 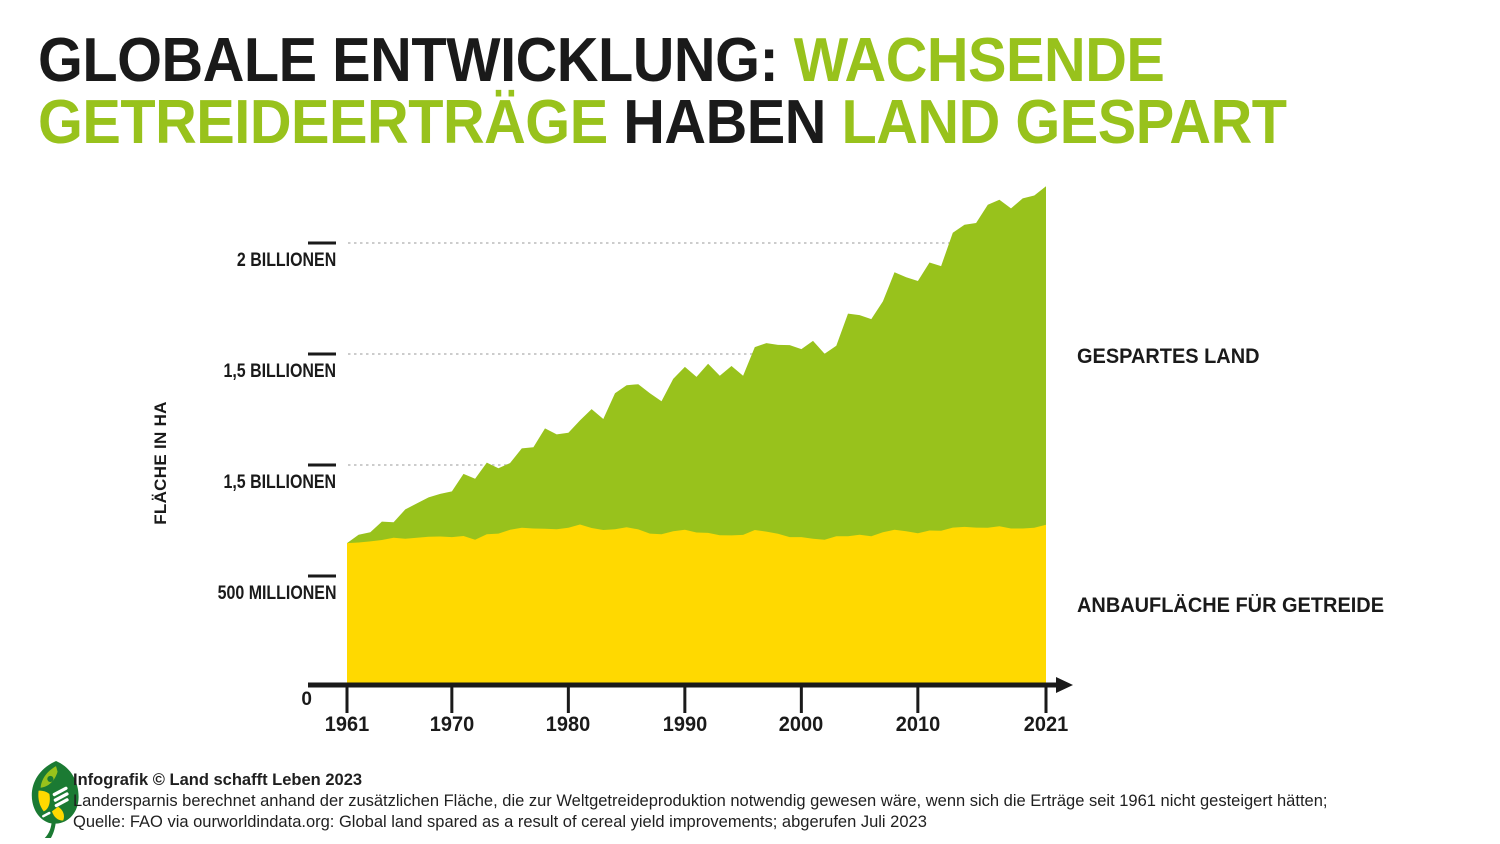 I want to click on title-segment: HABEN, so click(x=724, y=122).